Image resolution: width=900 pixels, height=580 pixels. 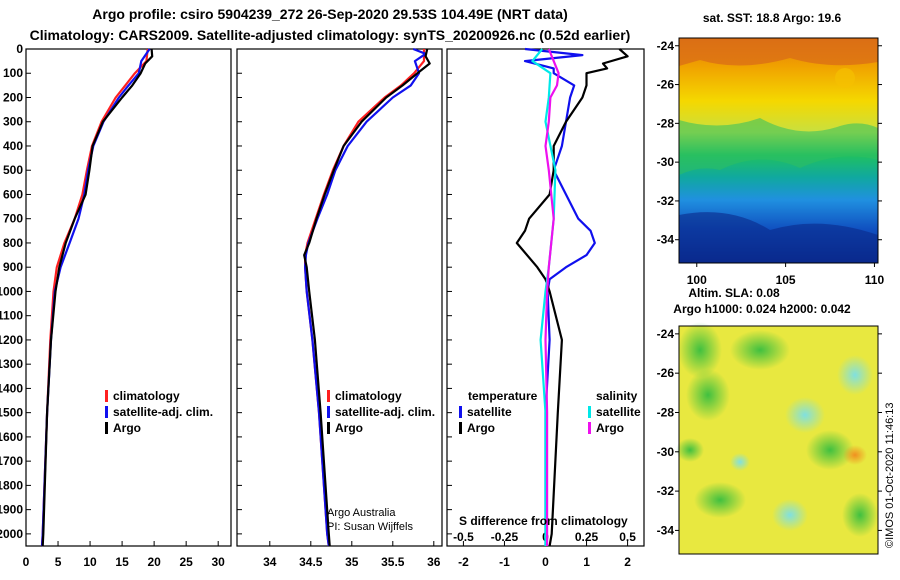 What do you see at coordinates (11, 291) in the screenshot?
I see `depth-tick-label: 1000` at bounding box center [11, 291].